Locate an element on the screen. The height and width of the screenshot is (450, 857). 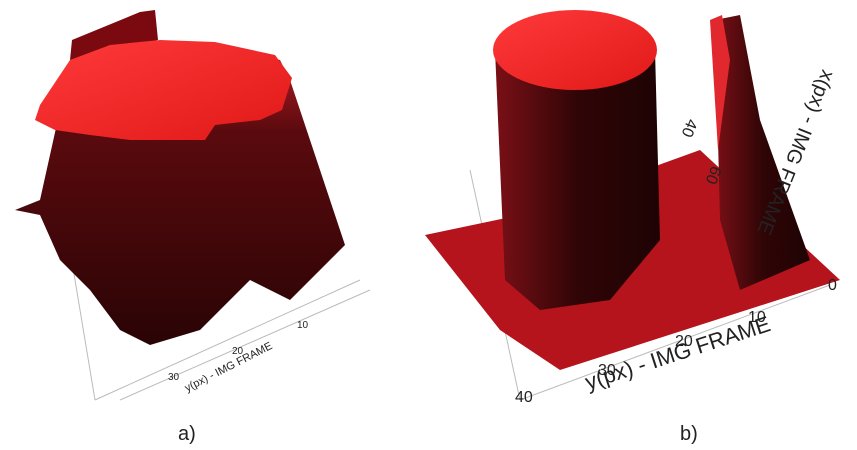
surface-cylinder-top is located at coordinates (575, 50).